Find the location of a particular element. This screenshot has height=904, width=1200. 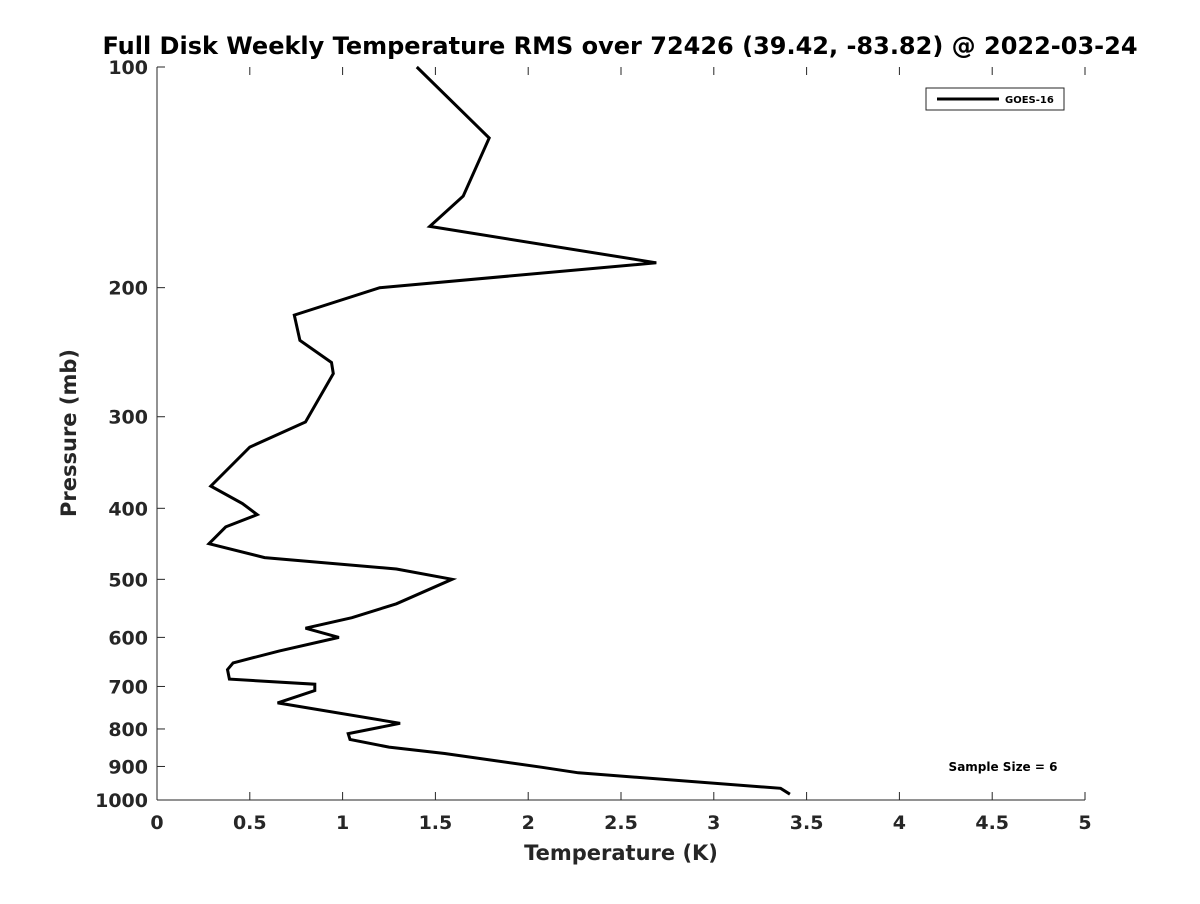

sample-size-annotation: Sample Size = 6 is located at coordinates (1003, 767).